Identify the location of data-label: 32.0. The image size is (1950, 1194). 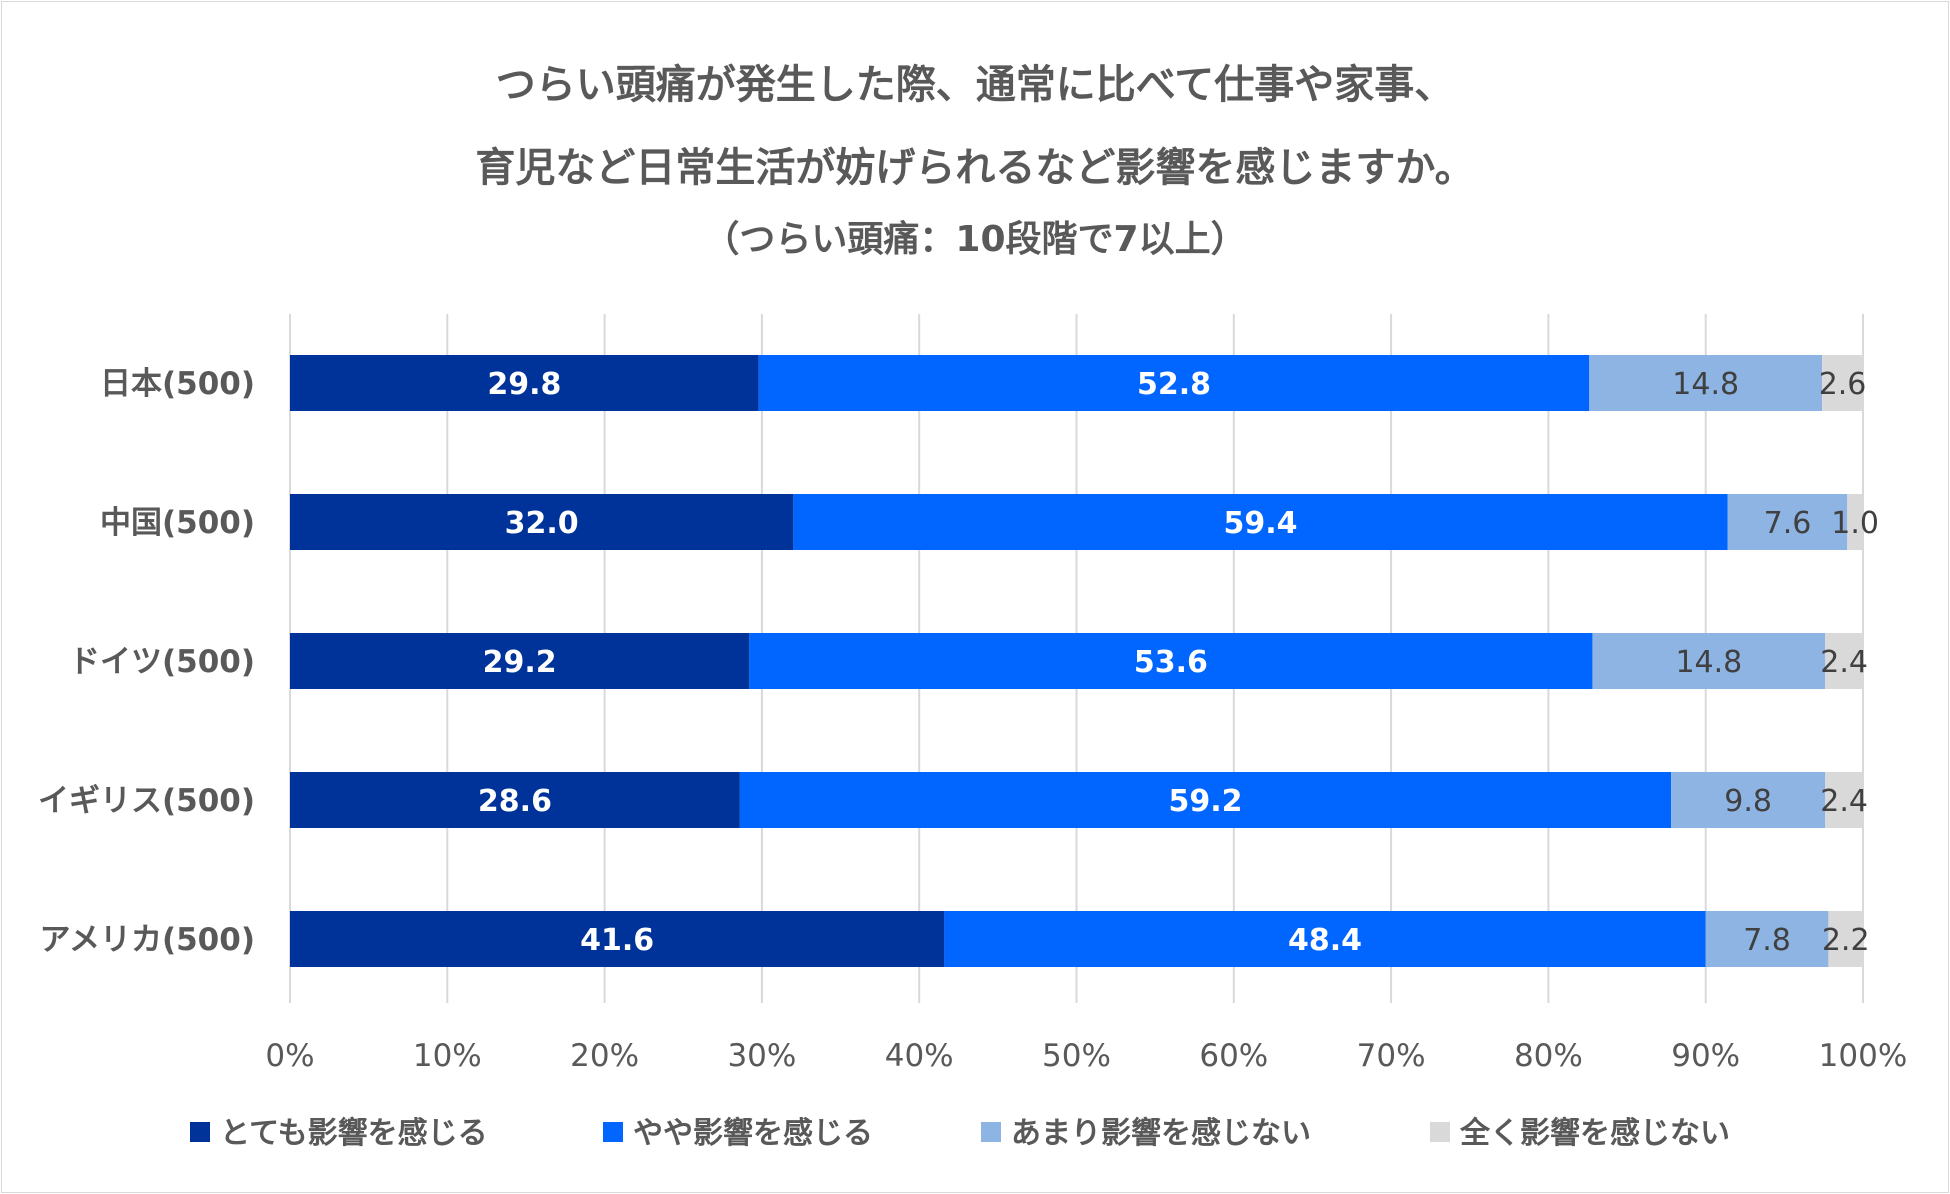
(542, 523).